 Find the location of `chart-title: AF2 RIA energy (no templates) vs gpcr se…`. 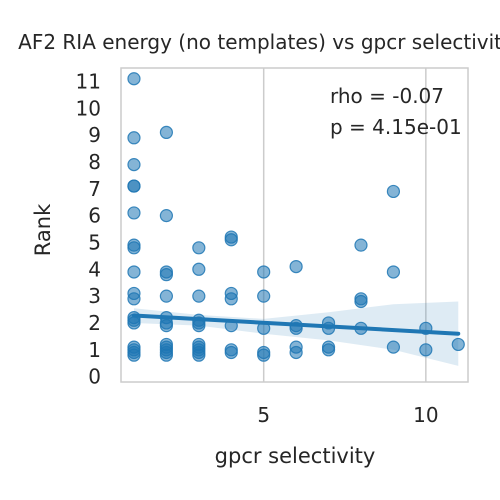

chart-title: AF2 RIA energy (no templates) vs gpcr se… is located at coordinates (259, 42).